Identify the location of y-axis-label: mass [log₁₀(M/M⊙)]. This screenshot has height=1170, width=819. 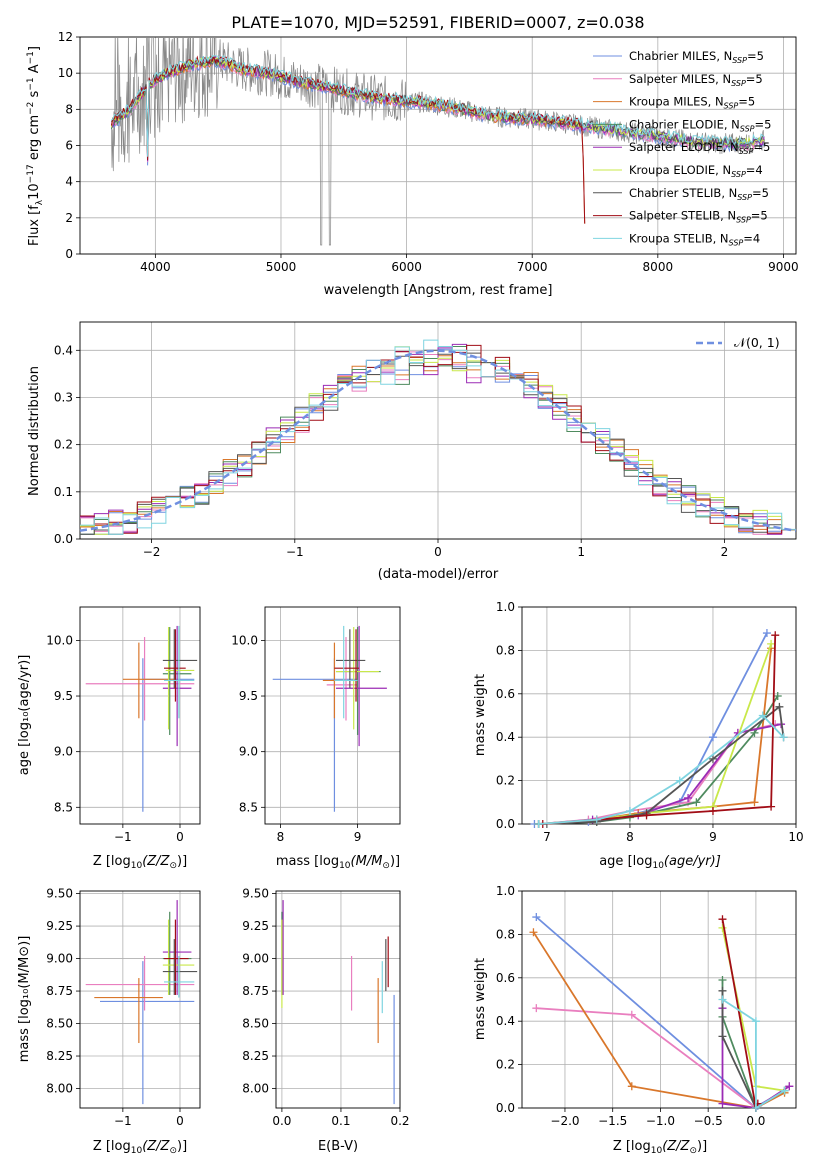
(24, 999).